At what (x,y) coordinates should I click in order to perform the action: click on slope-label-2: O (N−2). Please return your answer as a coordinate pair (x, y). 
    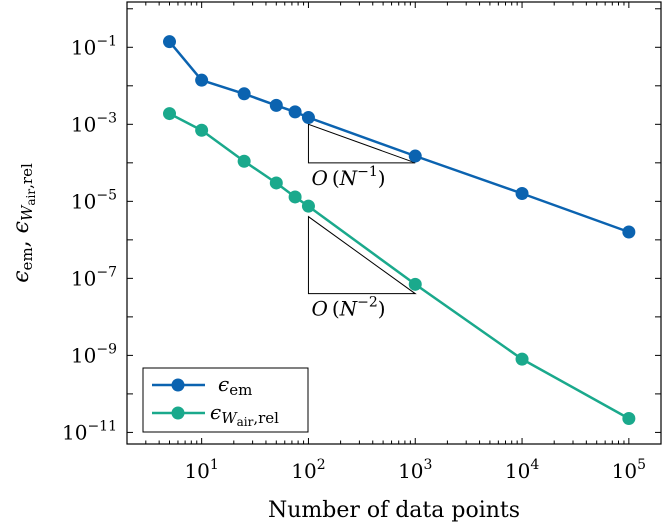
    Looking at the image, I should click on (348, 308).